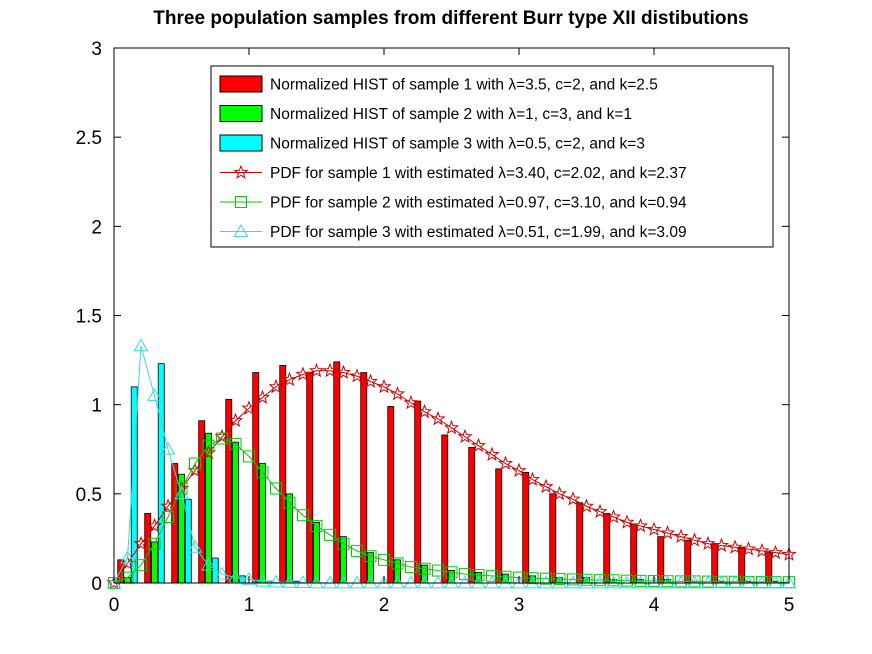 Image resolution: width=872 pixels, height=654 pixels. What do you see at coordinates (654, 605) in the screenshot?
I see `x-tick-label: 4` at bounding box center [654, 605].